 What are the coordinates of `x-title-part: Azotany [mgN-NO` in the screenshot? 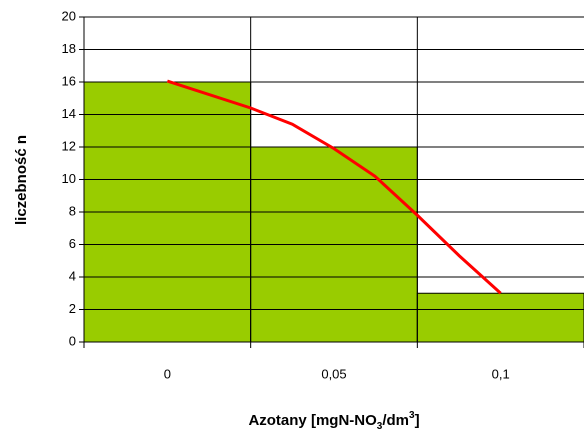 It's located at (312, 420).